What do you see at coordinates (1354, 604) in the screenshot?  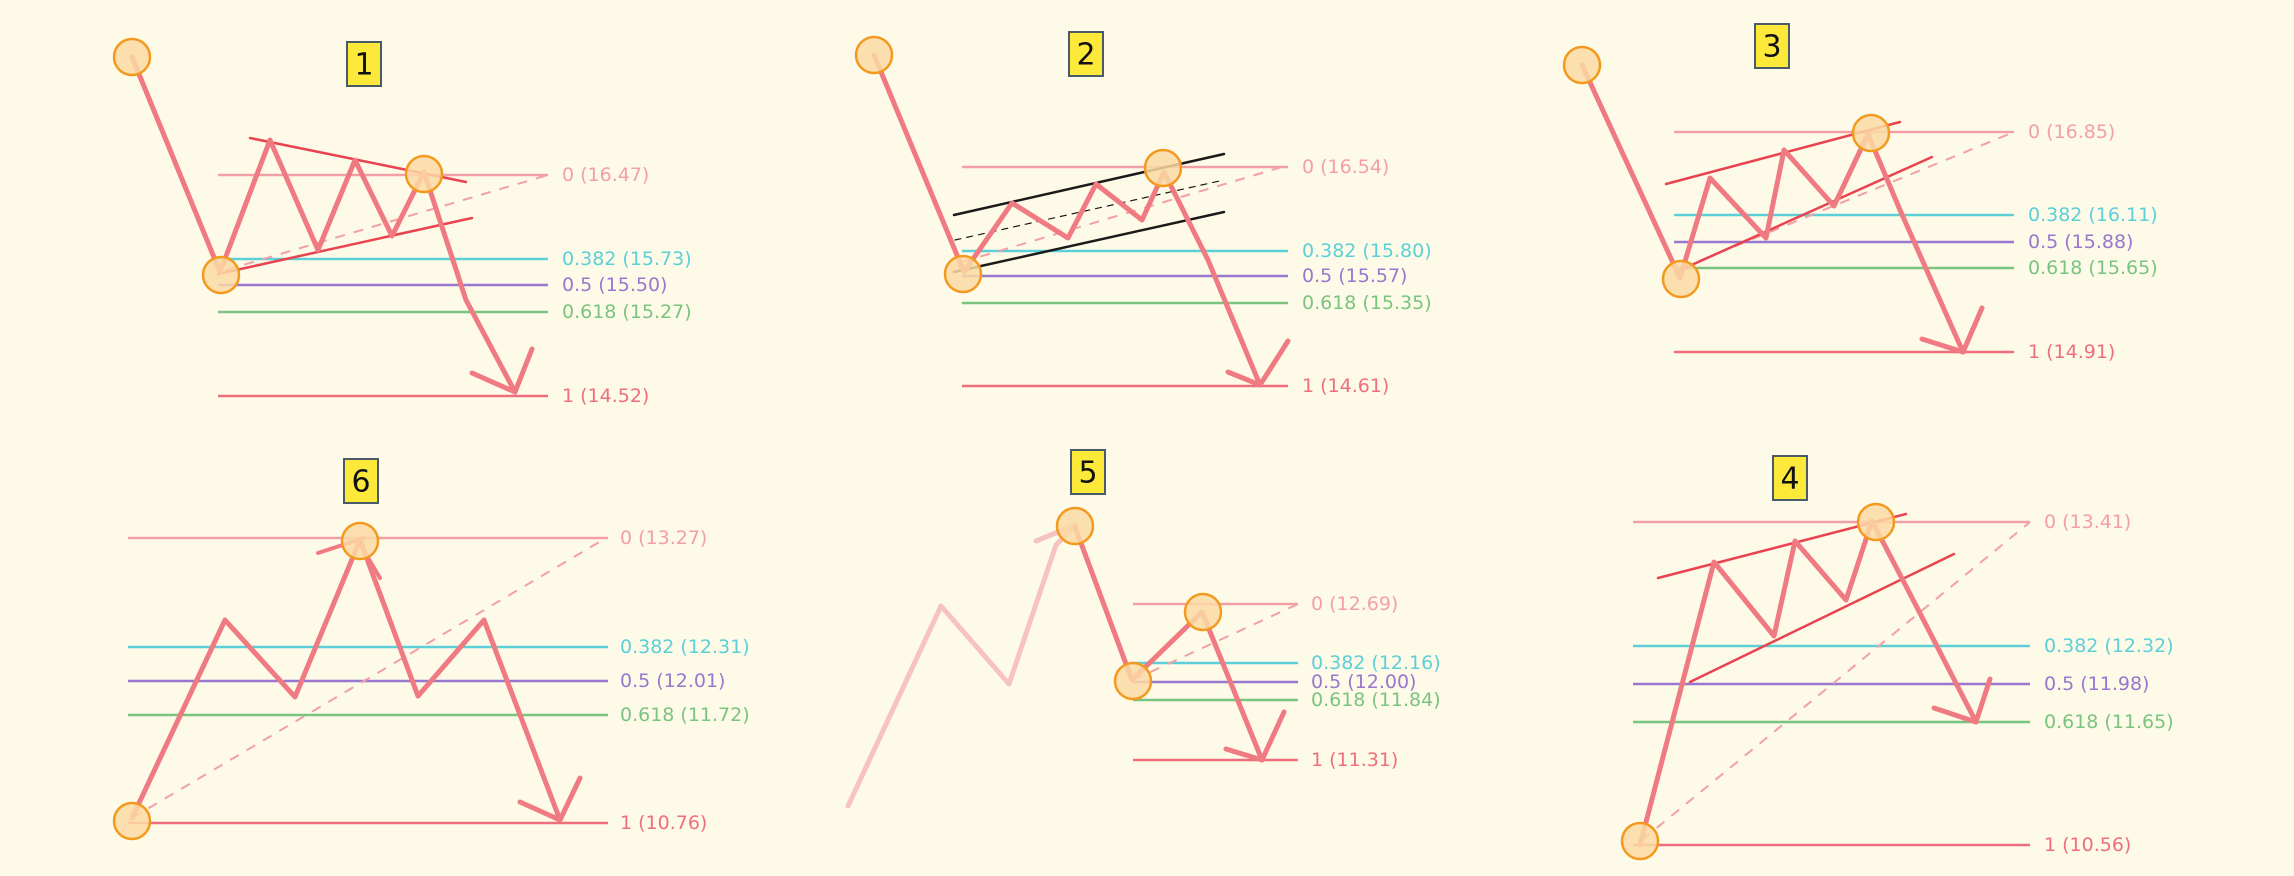 I see `fib-level-0-label: 0 (12.69)` at bounding box center [1354, 604].